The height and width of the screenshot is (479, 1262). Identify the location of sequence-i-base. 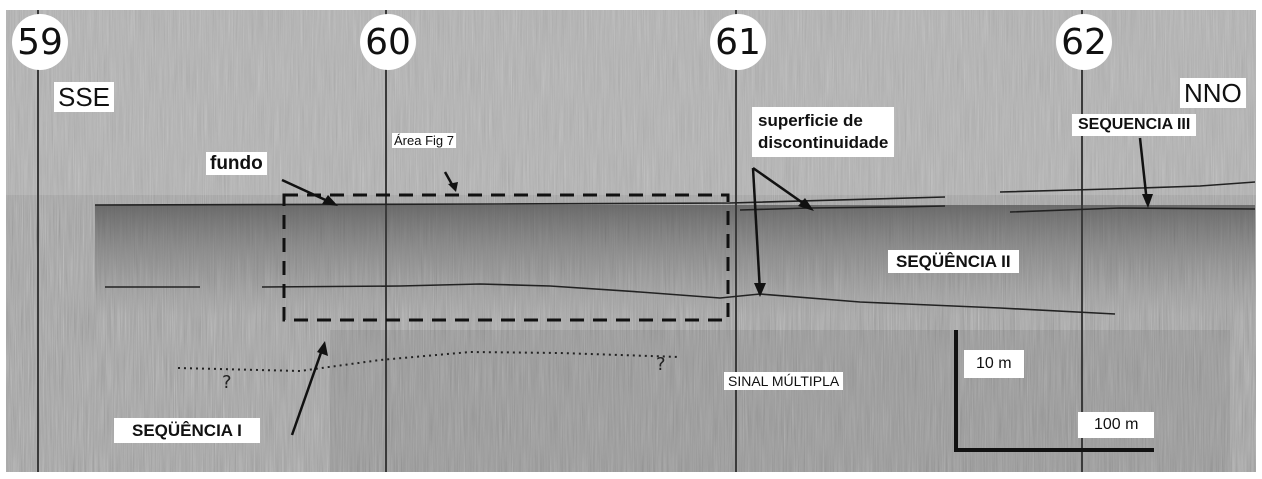
(429, 361).